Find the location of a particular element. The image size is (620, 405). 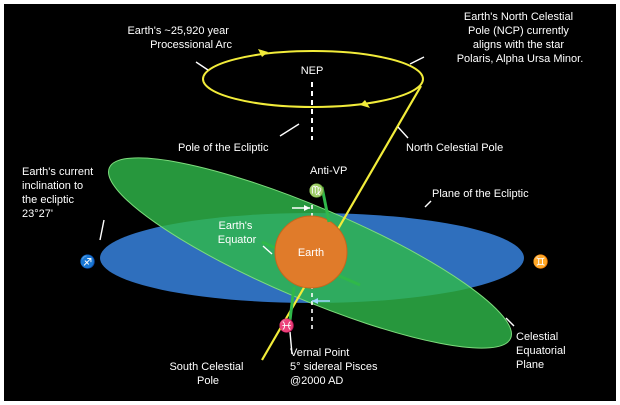

leader-precession-arc is located at coordinates (202, 66).